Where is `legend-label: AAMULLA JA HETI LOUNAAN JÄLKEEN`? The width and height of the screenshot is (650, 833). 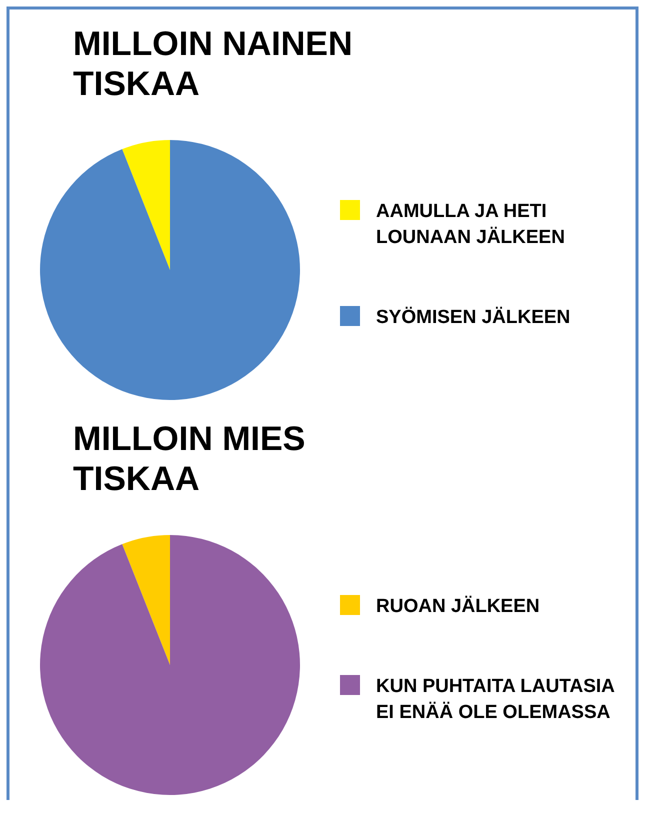
legend-label: AAMULLA JA HETI LOUNAAN JÄLKEEN is located at coordinates (470, 224).